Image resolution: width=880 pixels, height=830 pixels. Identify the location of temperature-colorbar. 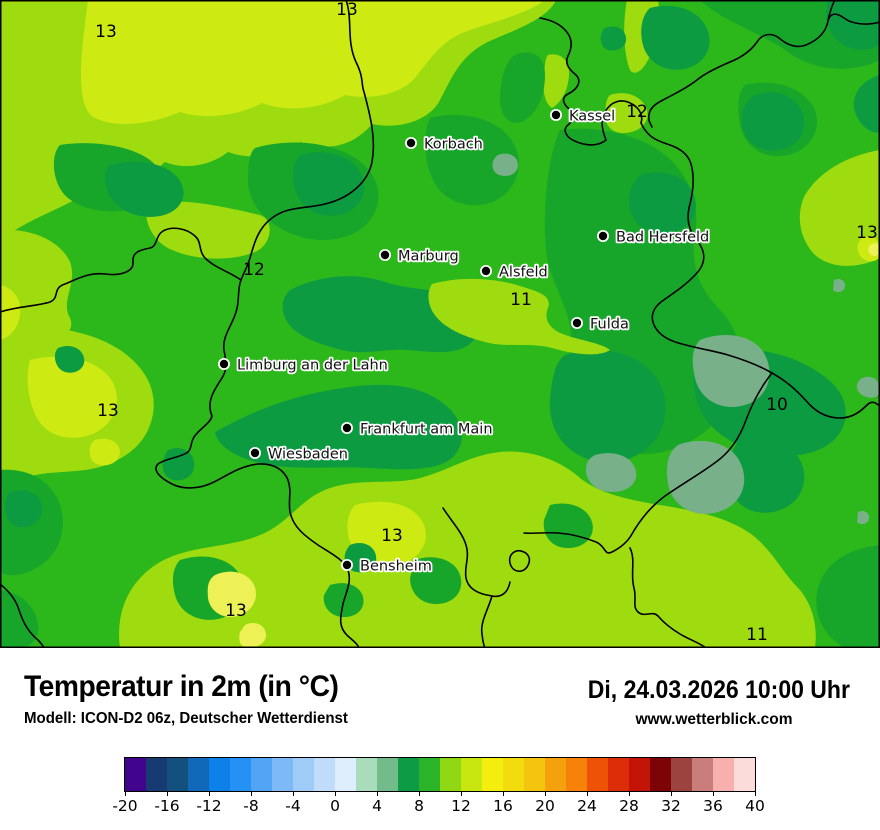
(440, 774).